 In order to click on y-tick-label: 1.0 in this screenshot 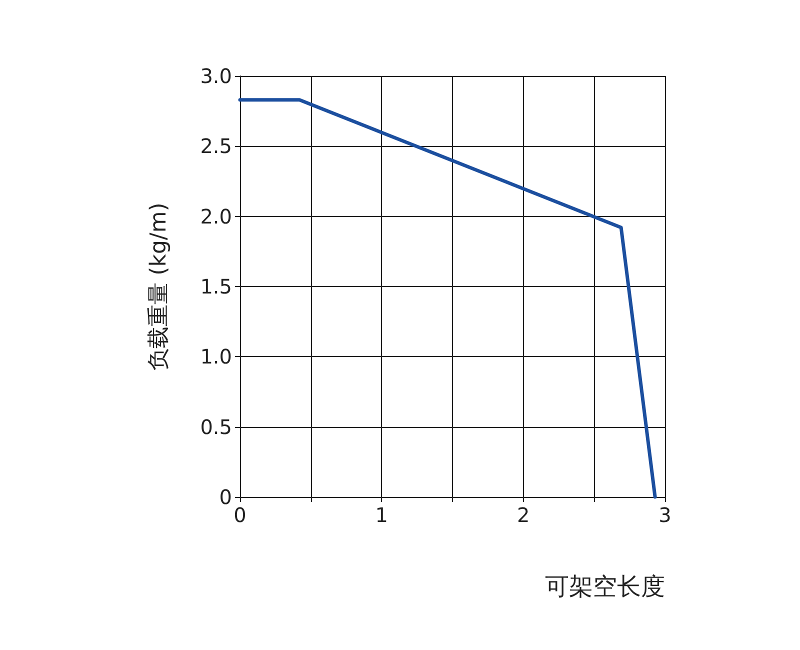, I will do `click(216, 356)`.